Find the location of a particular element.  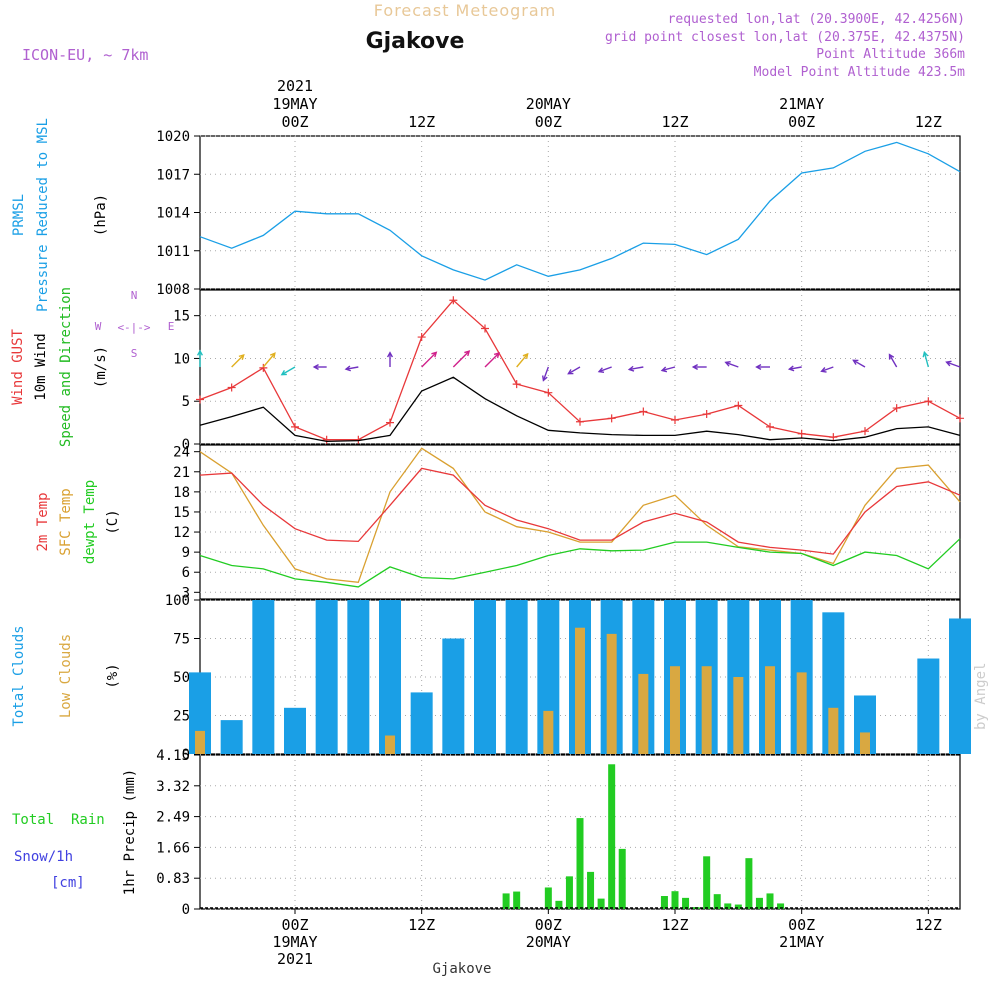

wind-ylabel-dir: Speed and Direction is located at coordinates (66, 367).